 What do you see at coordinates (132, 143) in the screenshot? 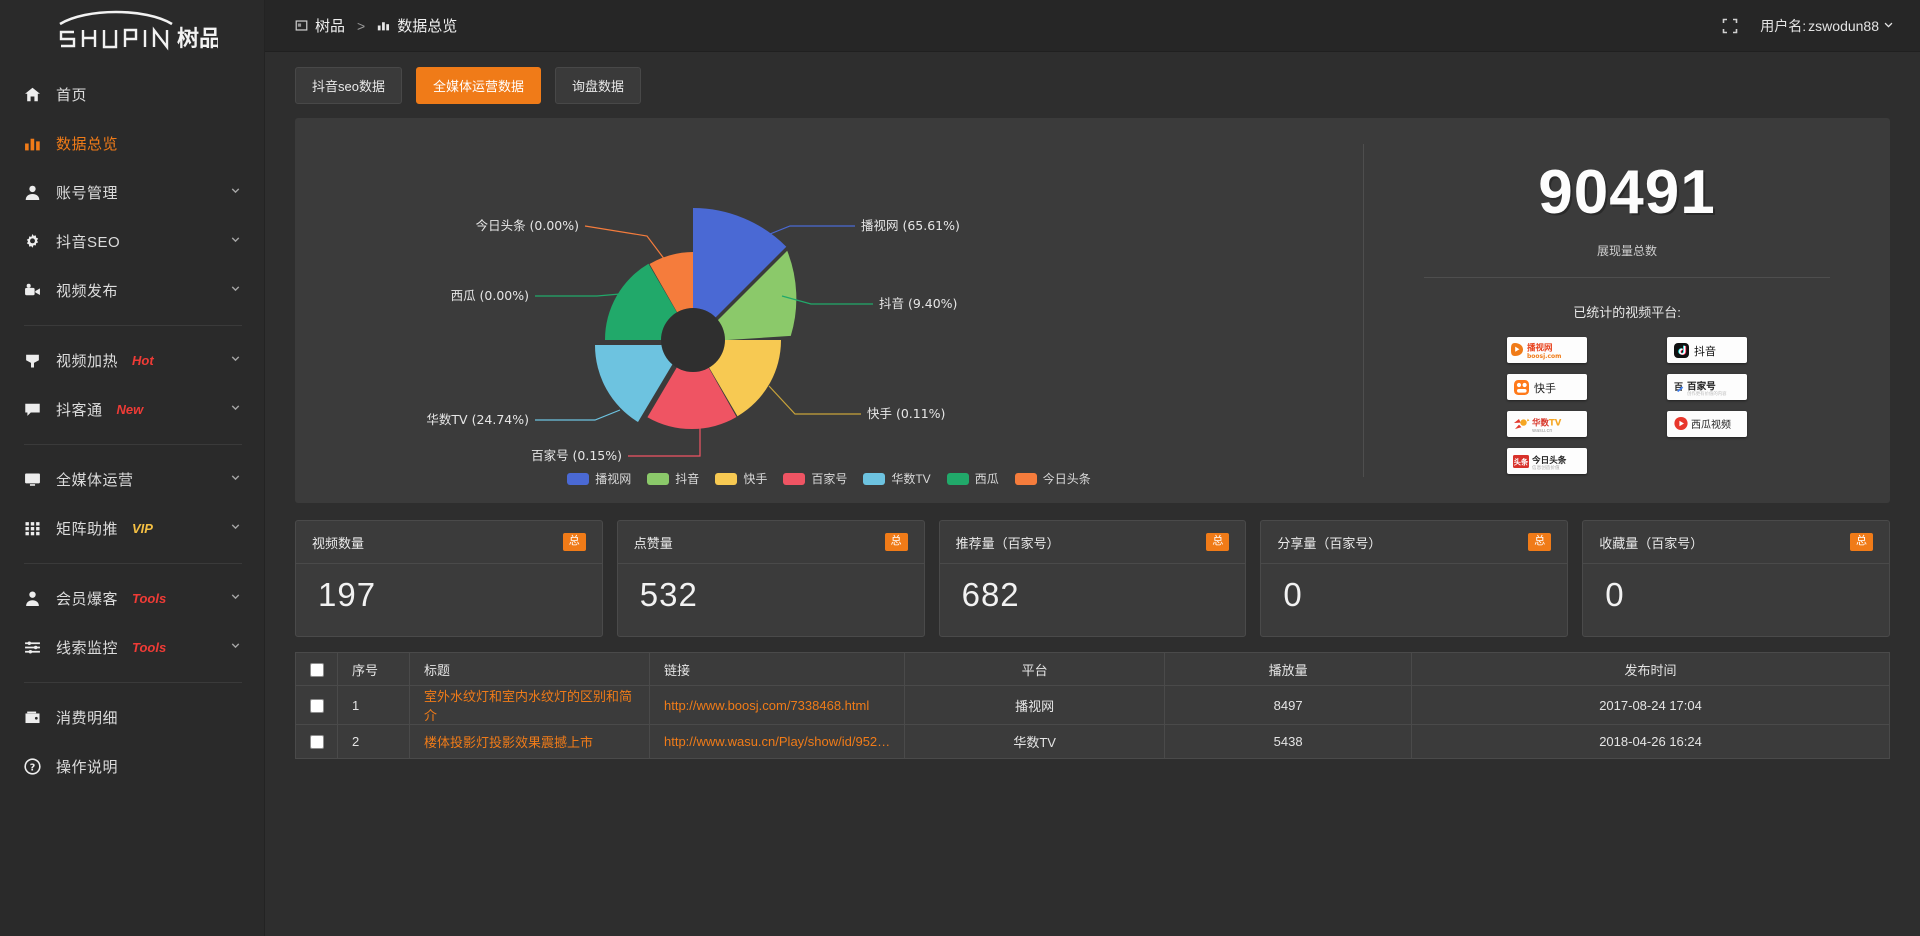
I see `sidebar-item-data-overview: 数据总览` at bounding box center [132, 143].